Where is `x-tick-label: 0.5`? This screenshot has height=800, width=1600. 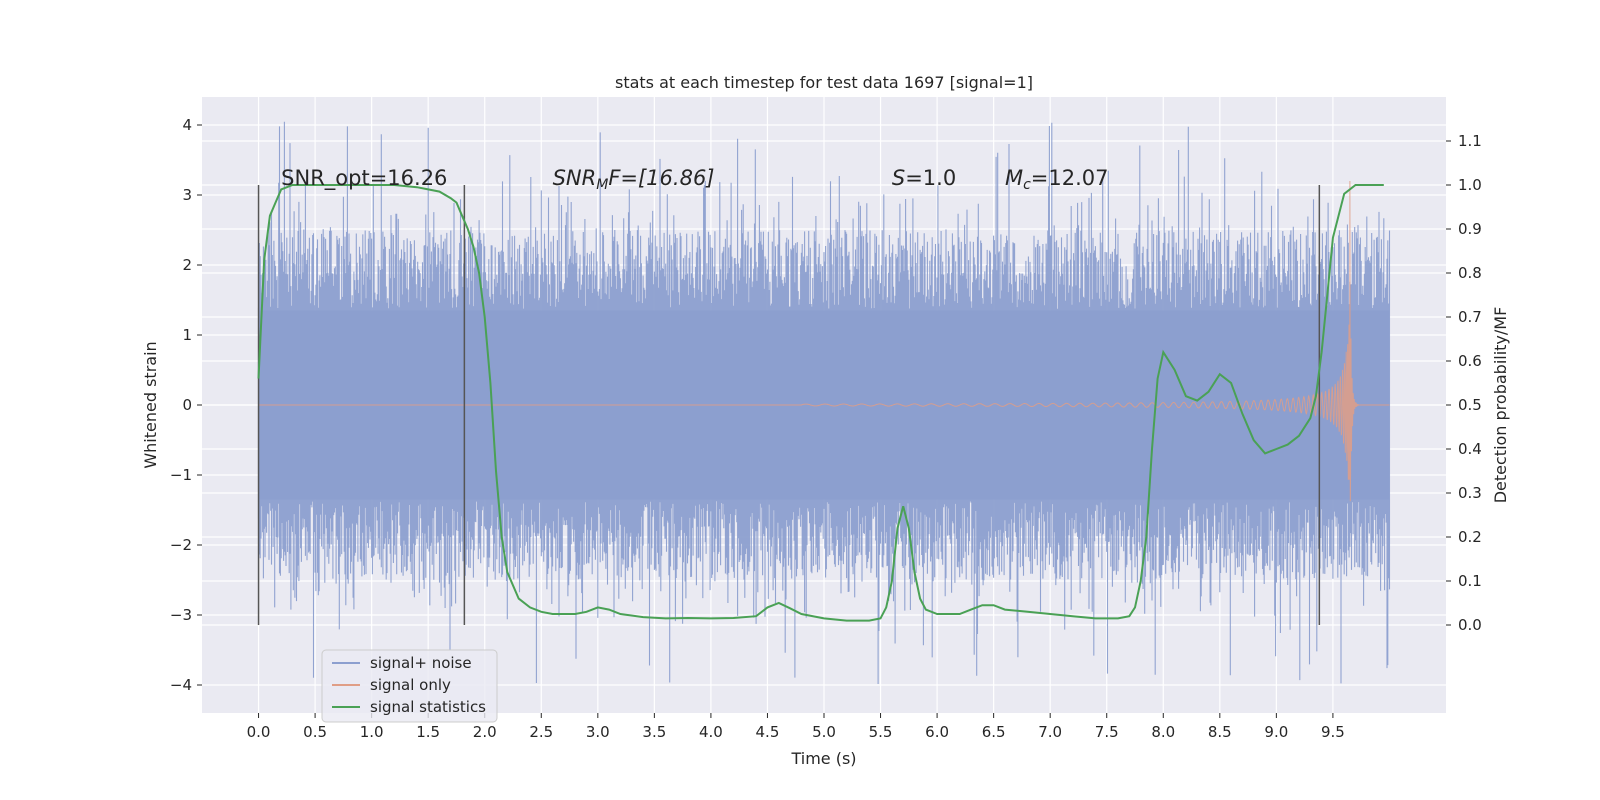 x-tick-label: 0.5 is located at coordinates (315, 732).